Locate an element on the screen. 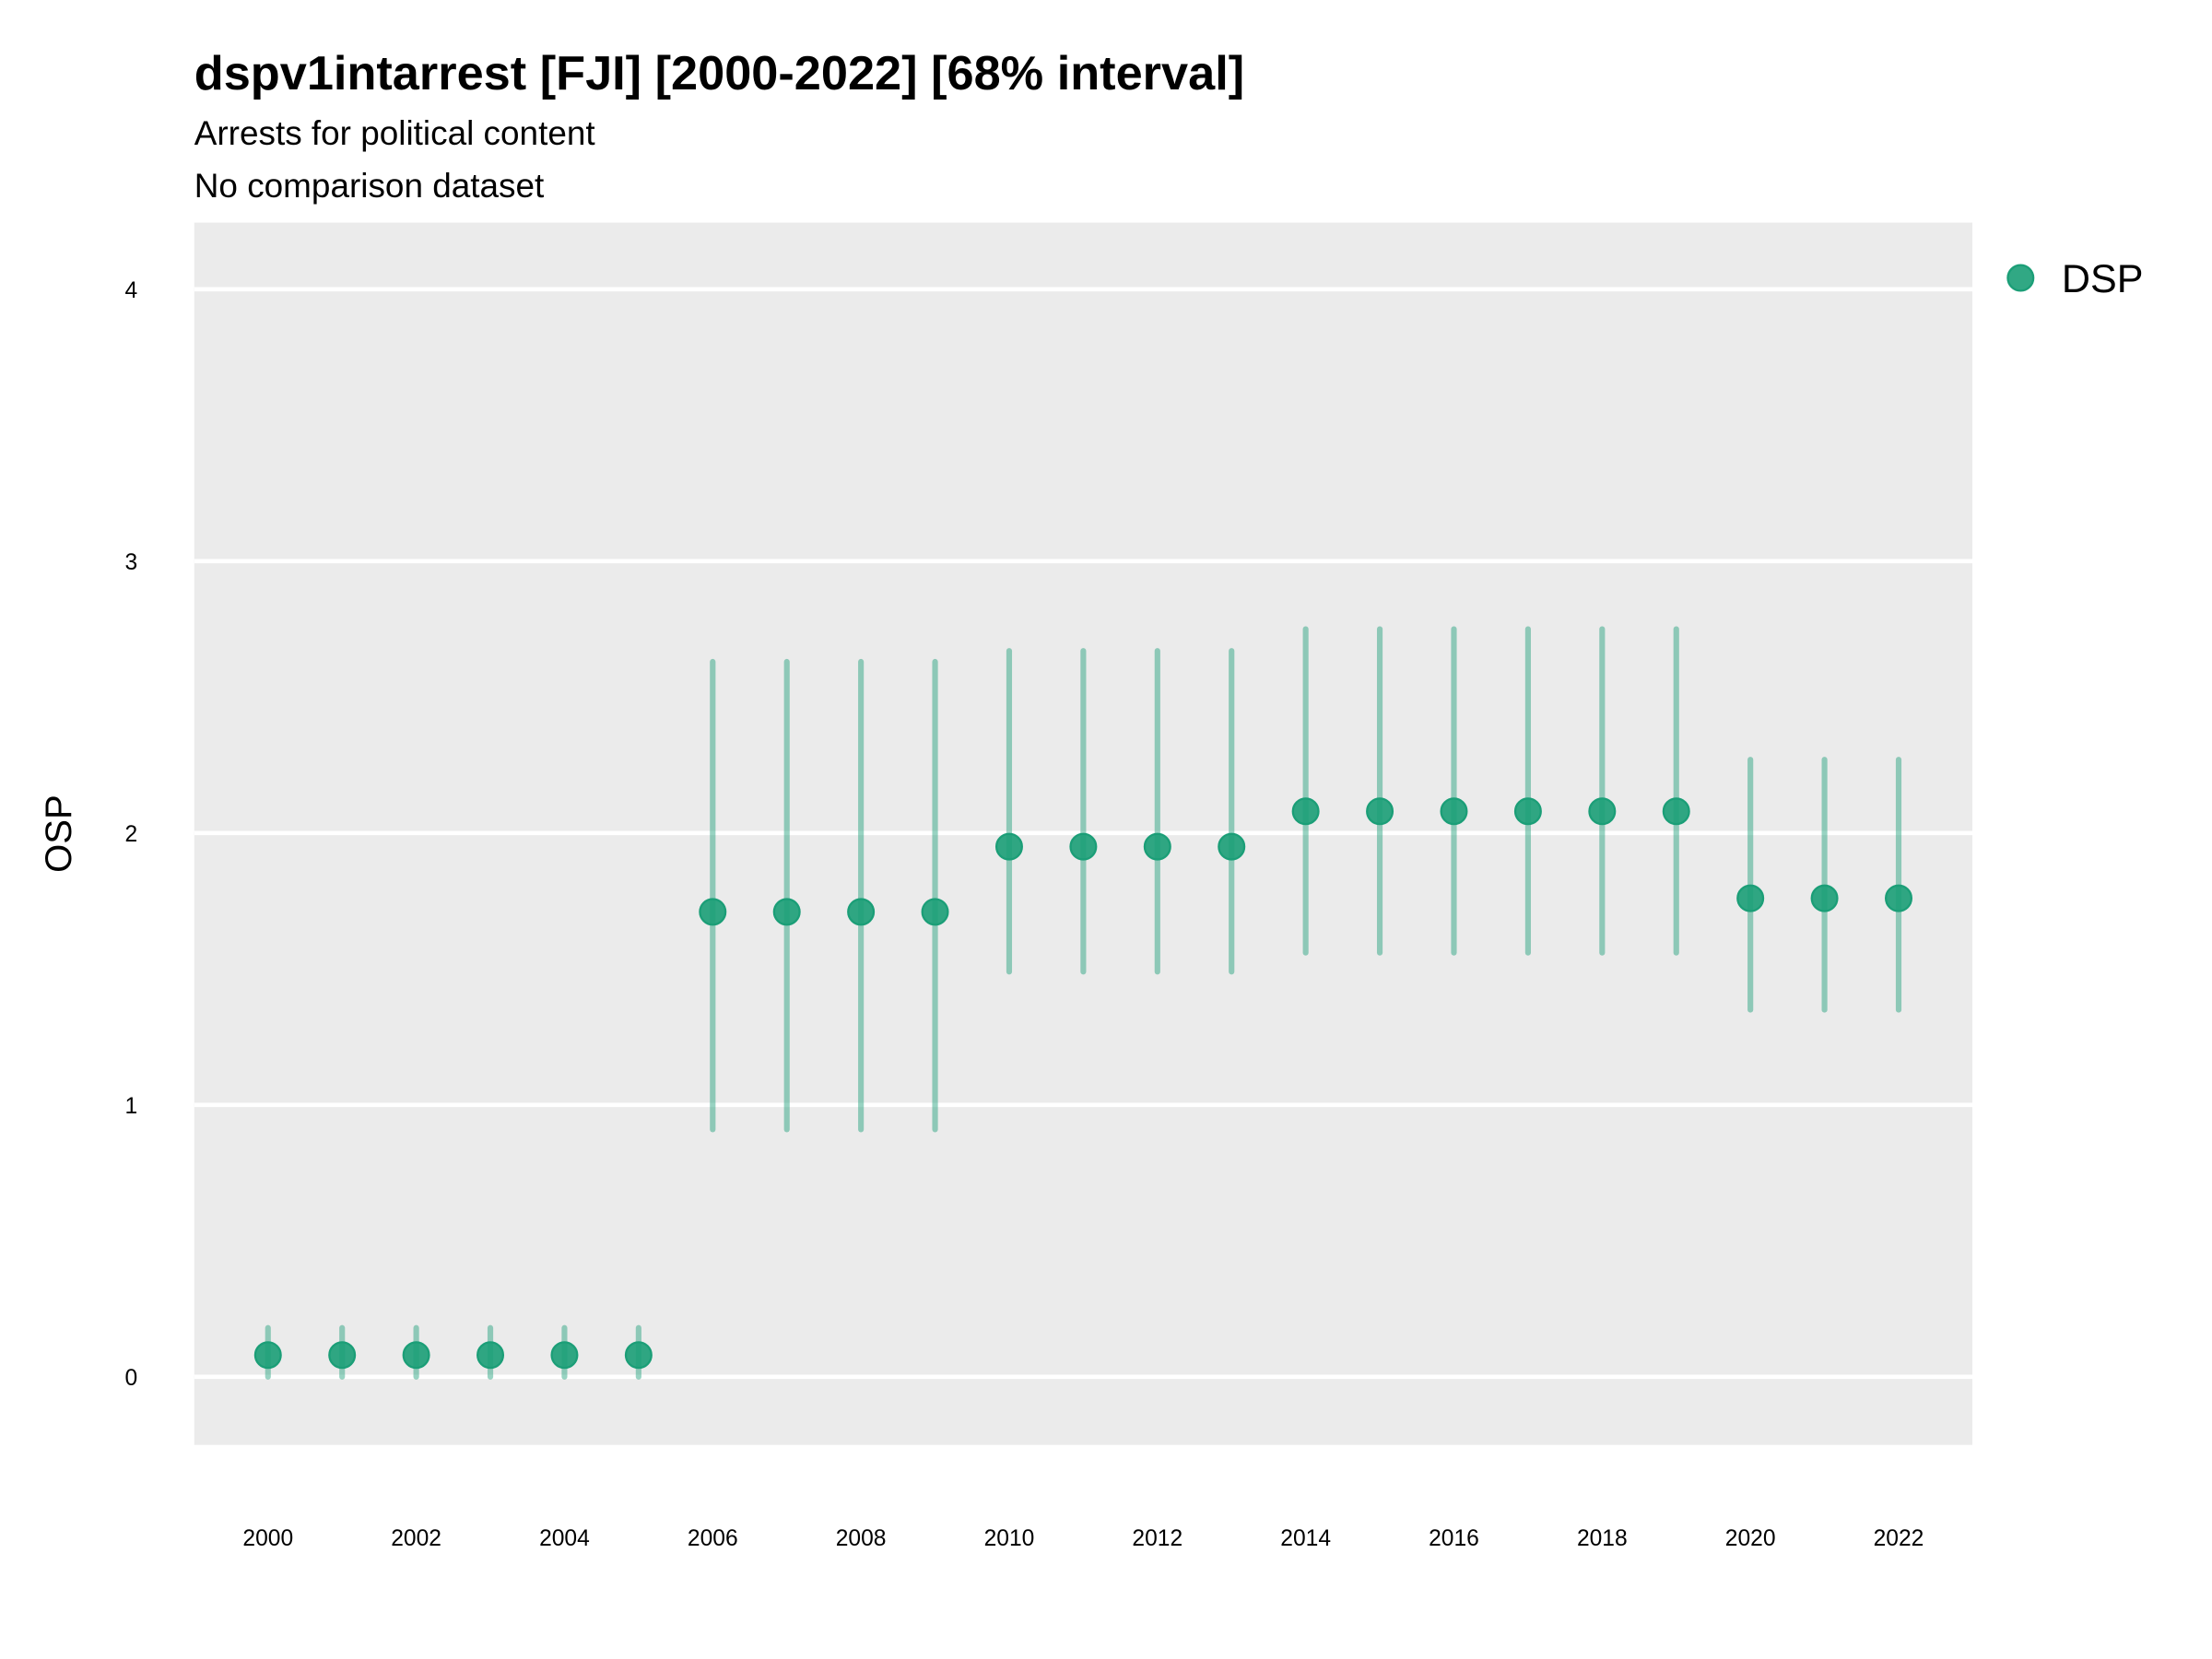  x-tick-label: 2008 is located at coordinates (861, 1538).